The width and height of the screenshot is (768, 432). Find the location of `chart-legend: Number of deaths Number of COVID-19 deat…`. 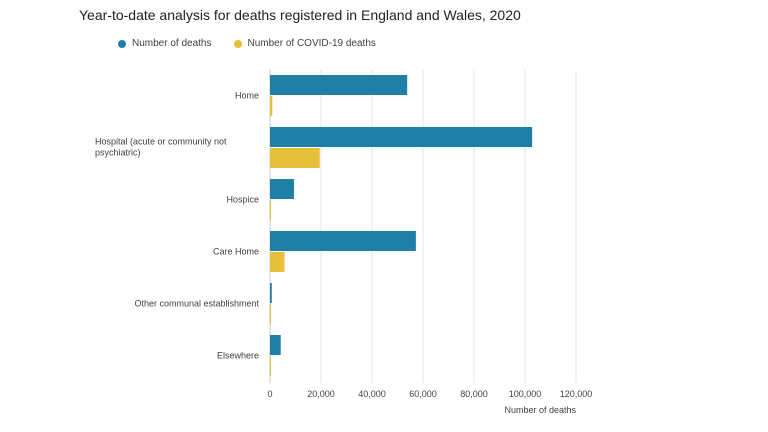

chart-legend: Number of deaths Number of COVID-19 deat… is located at coordinates (247, 43).